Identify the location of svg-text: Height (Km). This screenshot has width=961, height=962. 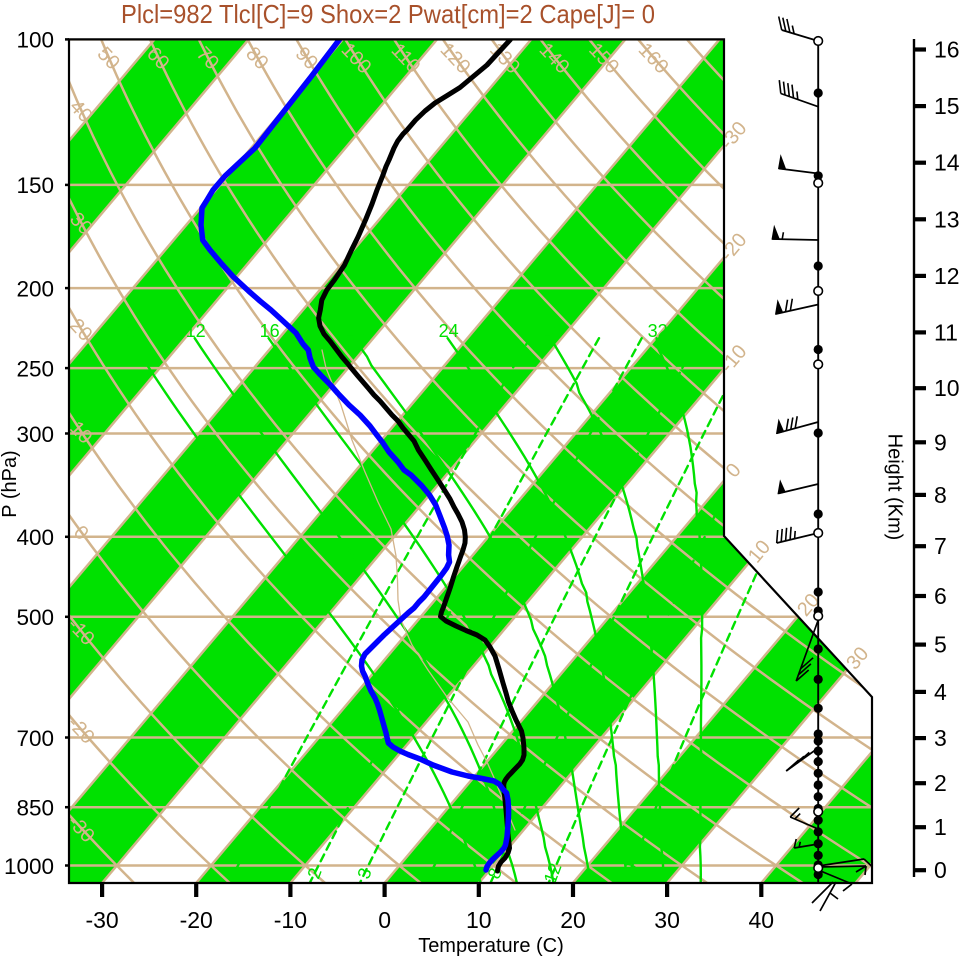
(895, 487).